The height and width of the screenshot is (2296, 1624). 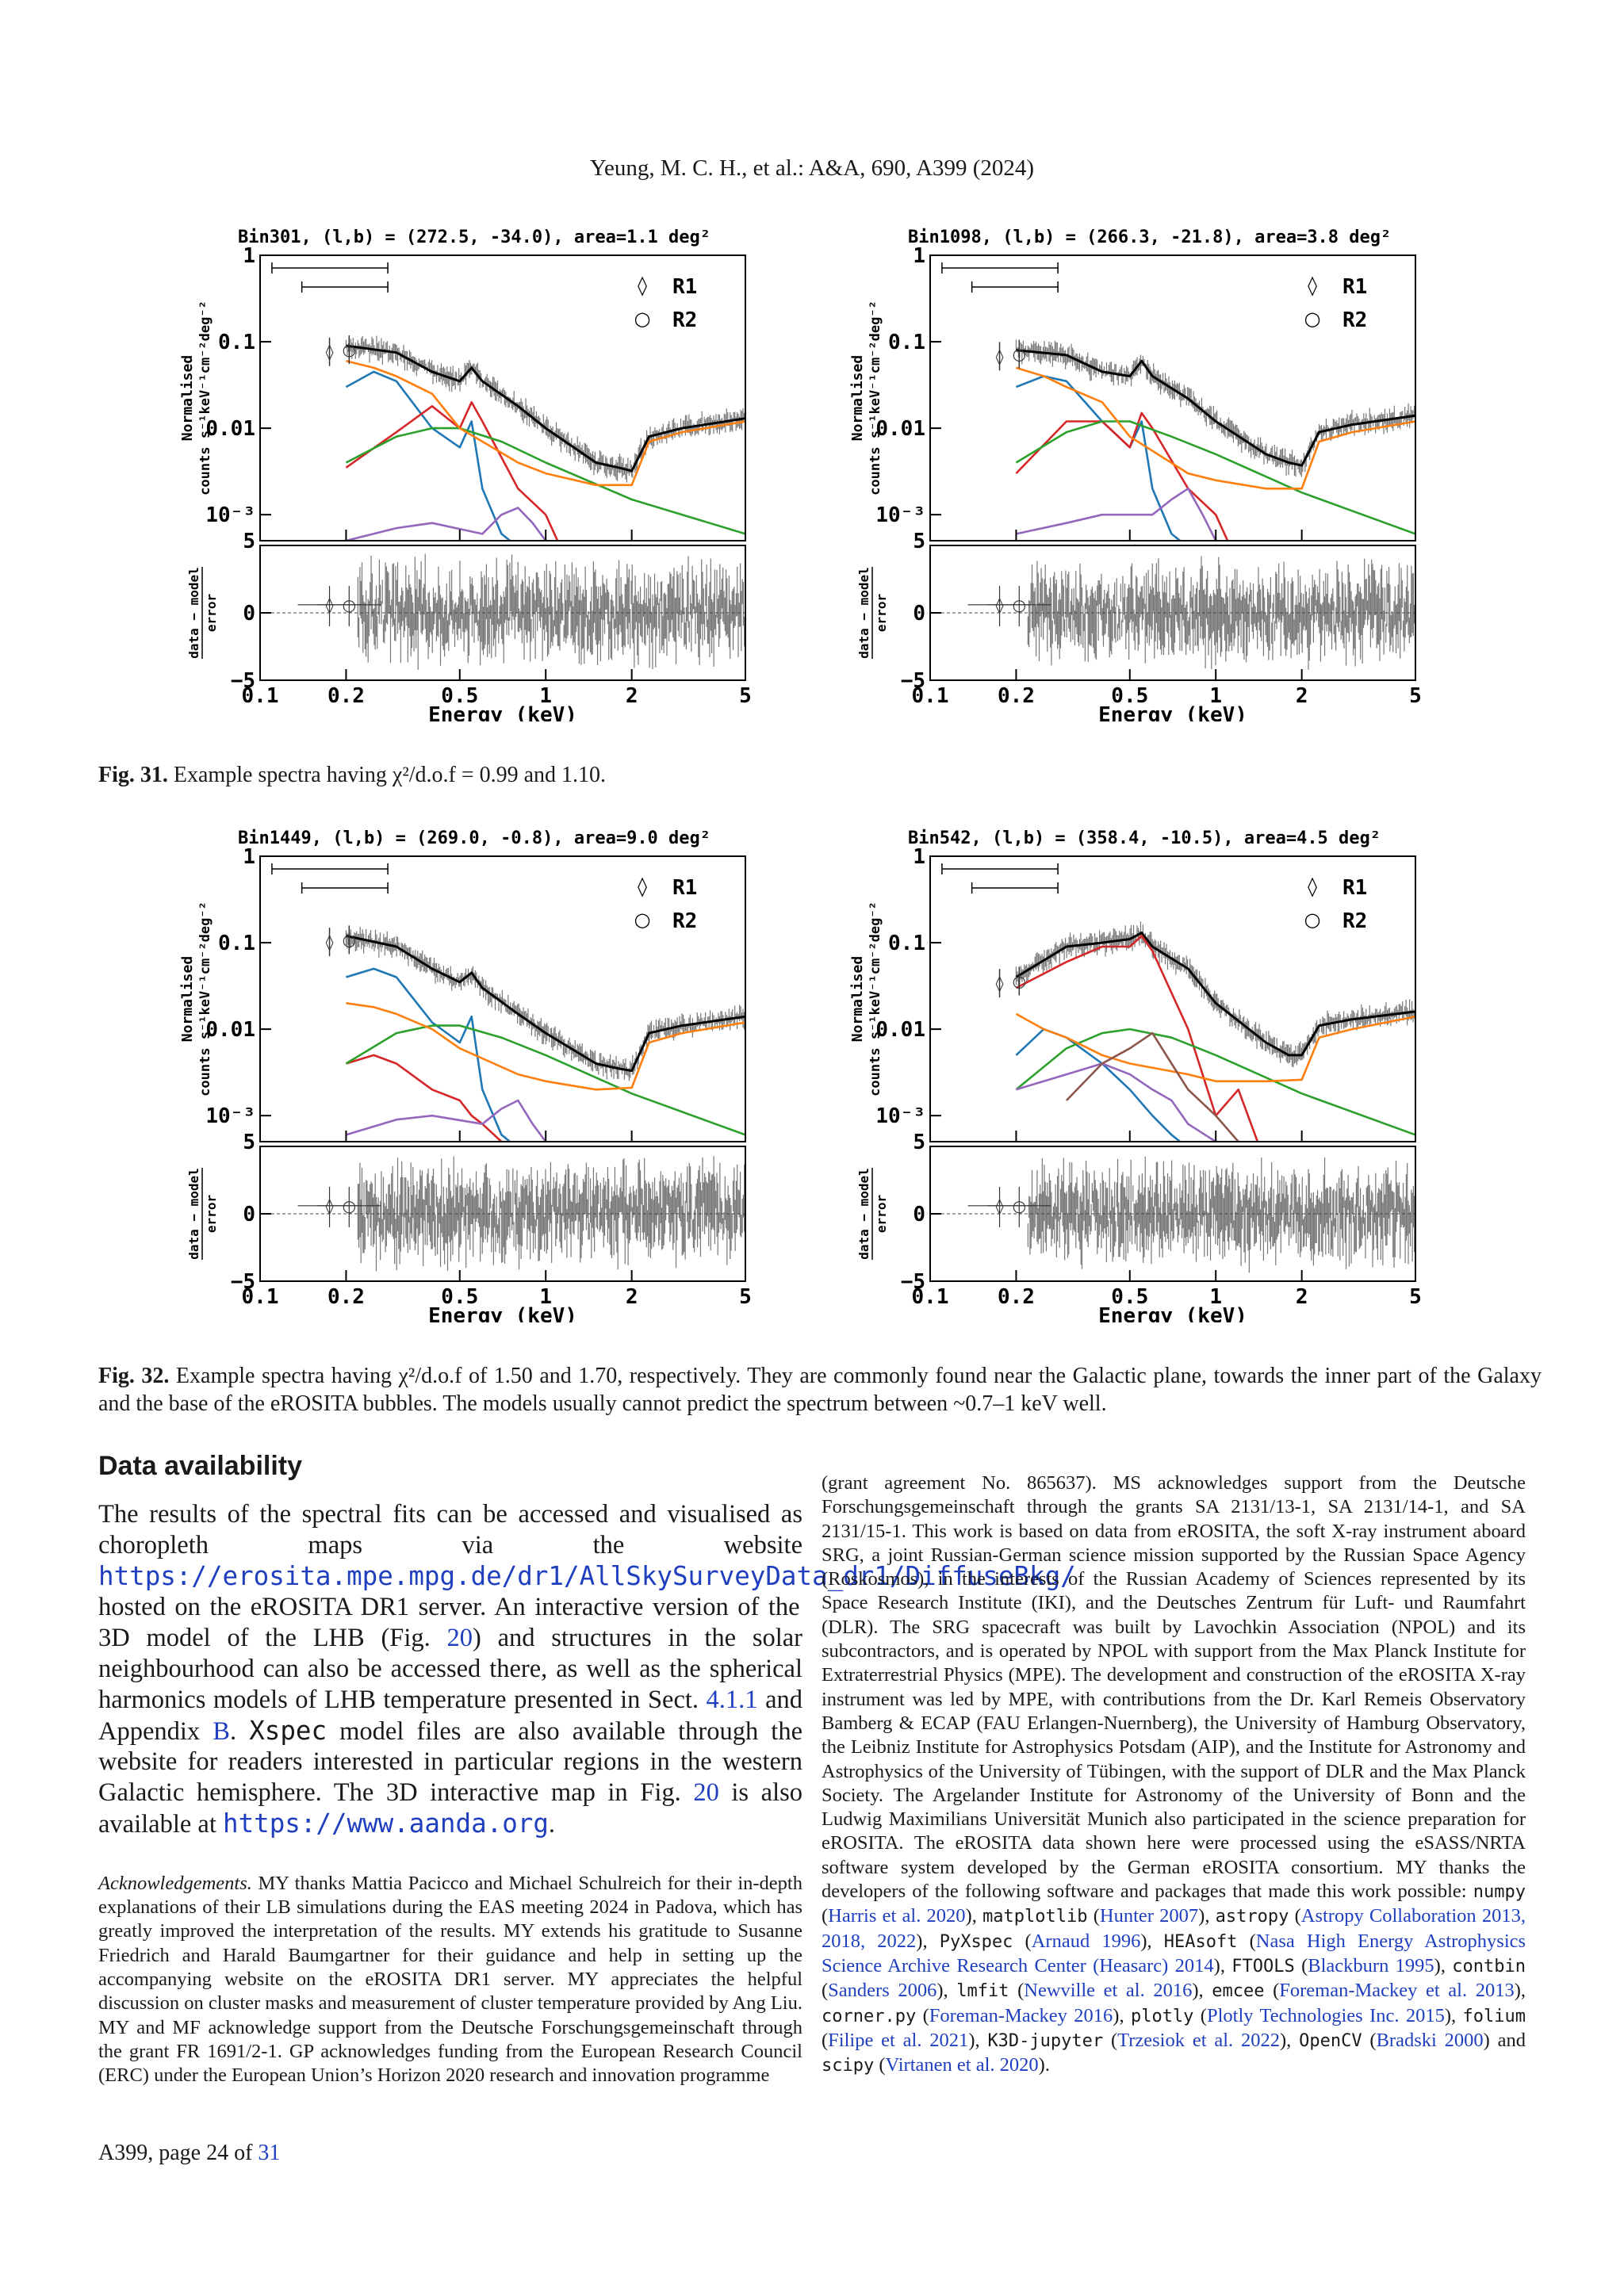 What do you see at coordinates (898, 2040) in the screenshot?
I see `citation-link: Filipe et al. 2021` at bounding box center [898, 2040].